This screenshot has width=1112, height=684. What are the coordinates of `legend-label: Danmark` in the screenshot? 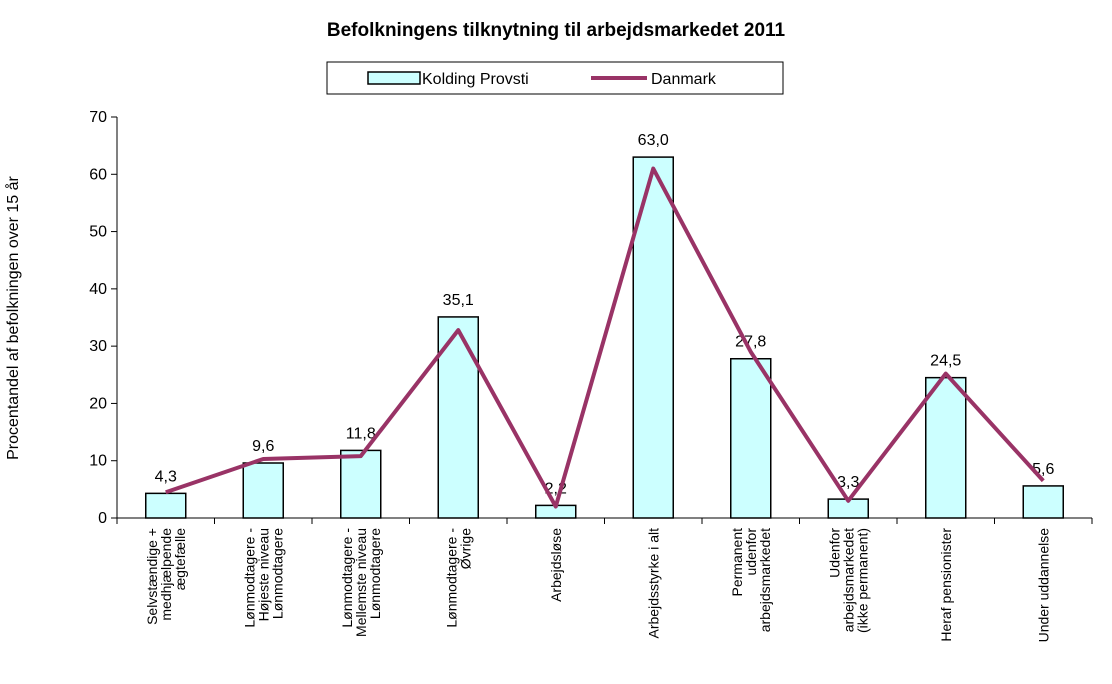 It's located at (684, 79).